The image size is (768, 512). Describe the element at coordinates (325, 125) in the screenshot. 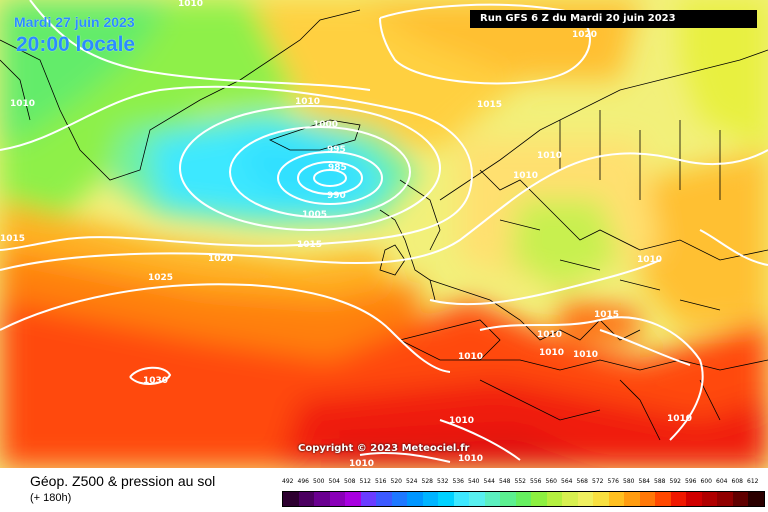

I see `isobar-label: 1000` at that location.